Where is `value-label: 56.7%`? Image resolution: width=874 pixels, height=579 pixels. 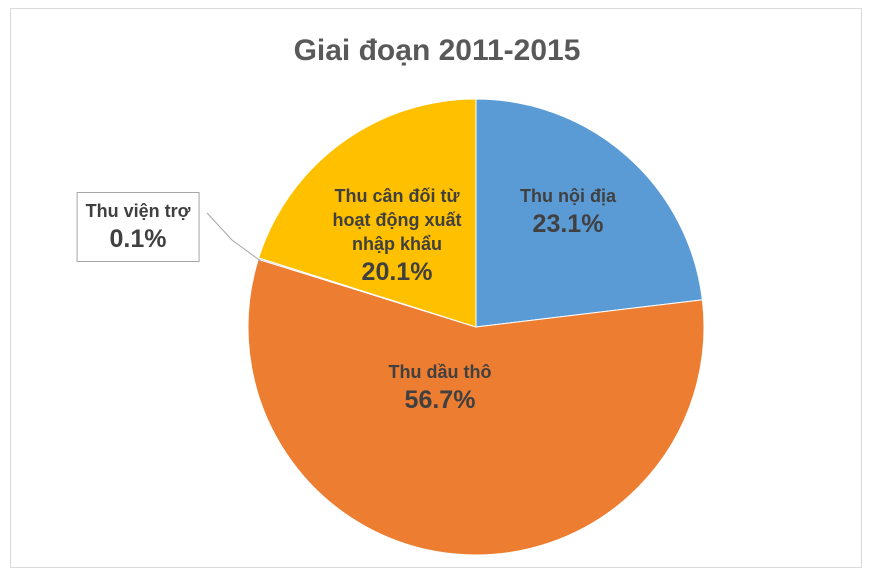 value-label: 56.7% is located at coordinates (440, 400).